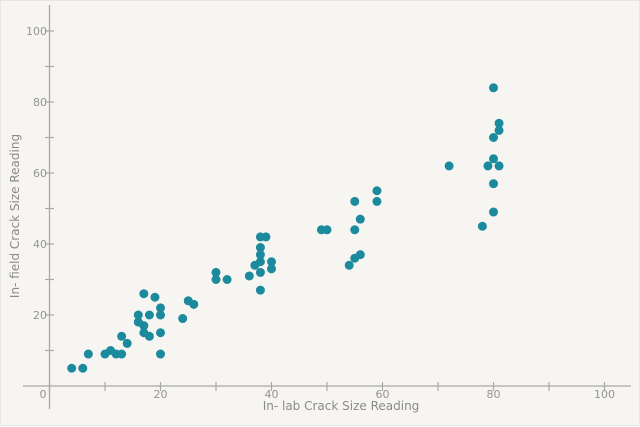  What do you see at coordinates (494, 394) in the screenshot?
I see `x-tick-label: 80` at bounding box center [494, 394].